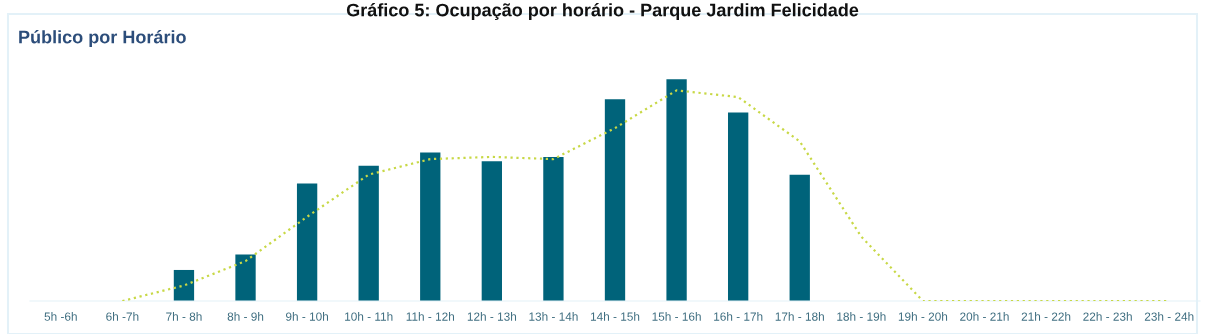  I want to click on x-tick-label: 19h - 20h, so click(923, 316).